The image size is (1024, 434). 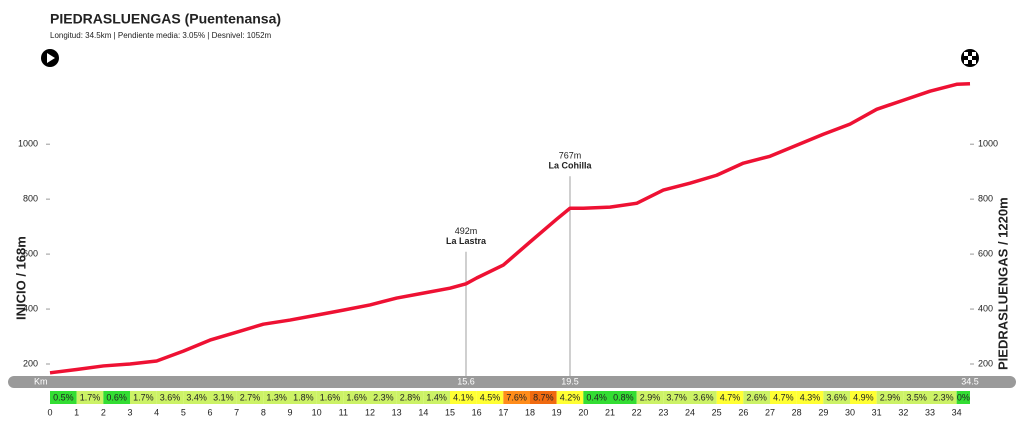 What do you see at coordinates (423, 412) in the screenshot?
I see `x-tick-label: 14` at bounding box center [423, 412].